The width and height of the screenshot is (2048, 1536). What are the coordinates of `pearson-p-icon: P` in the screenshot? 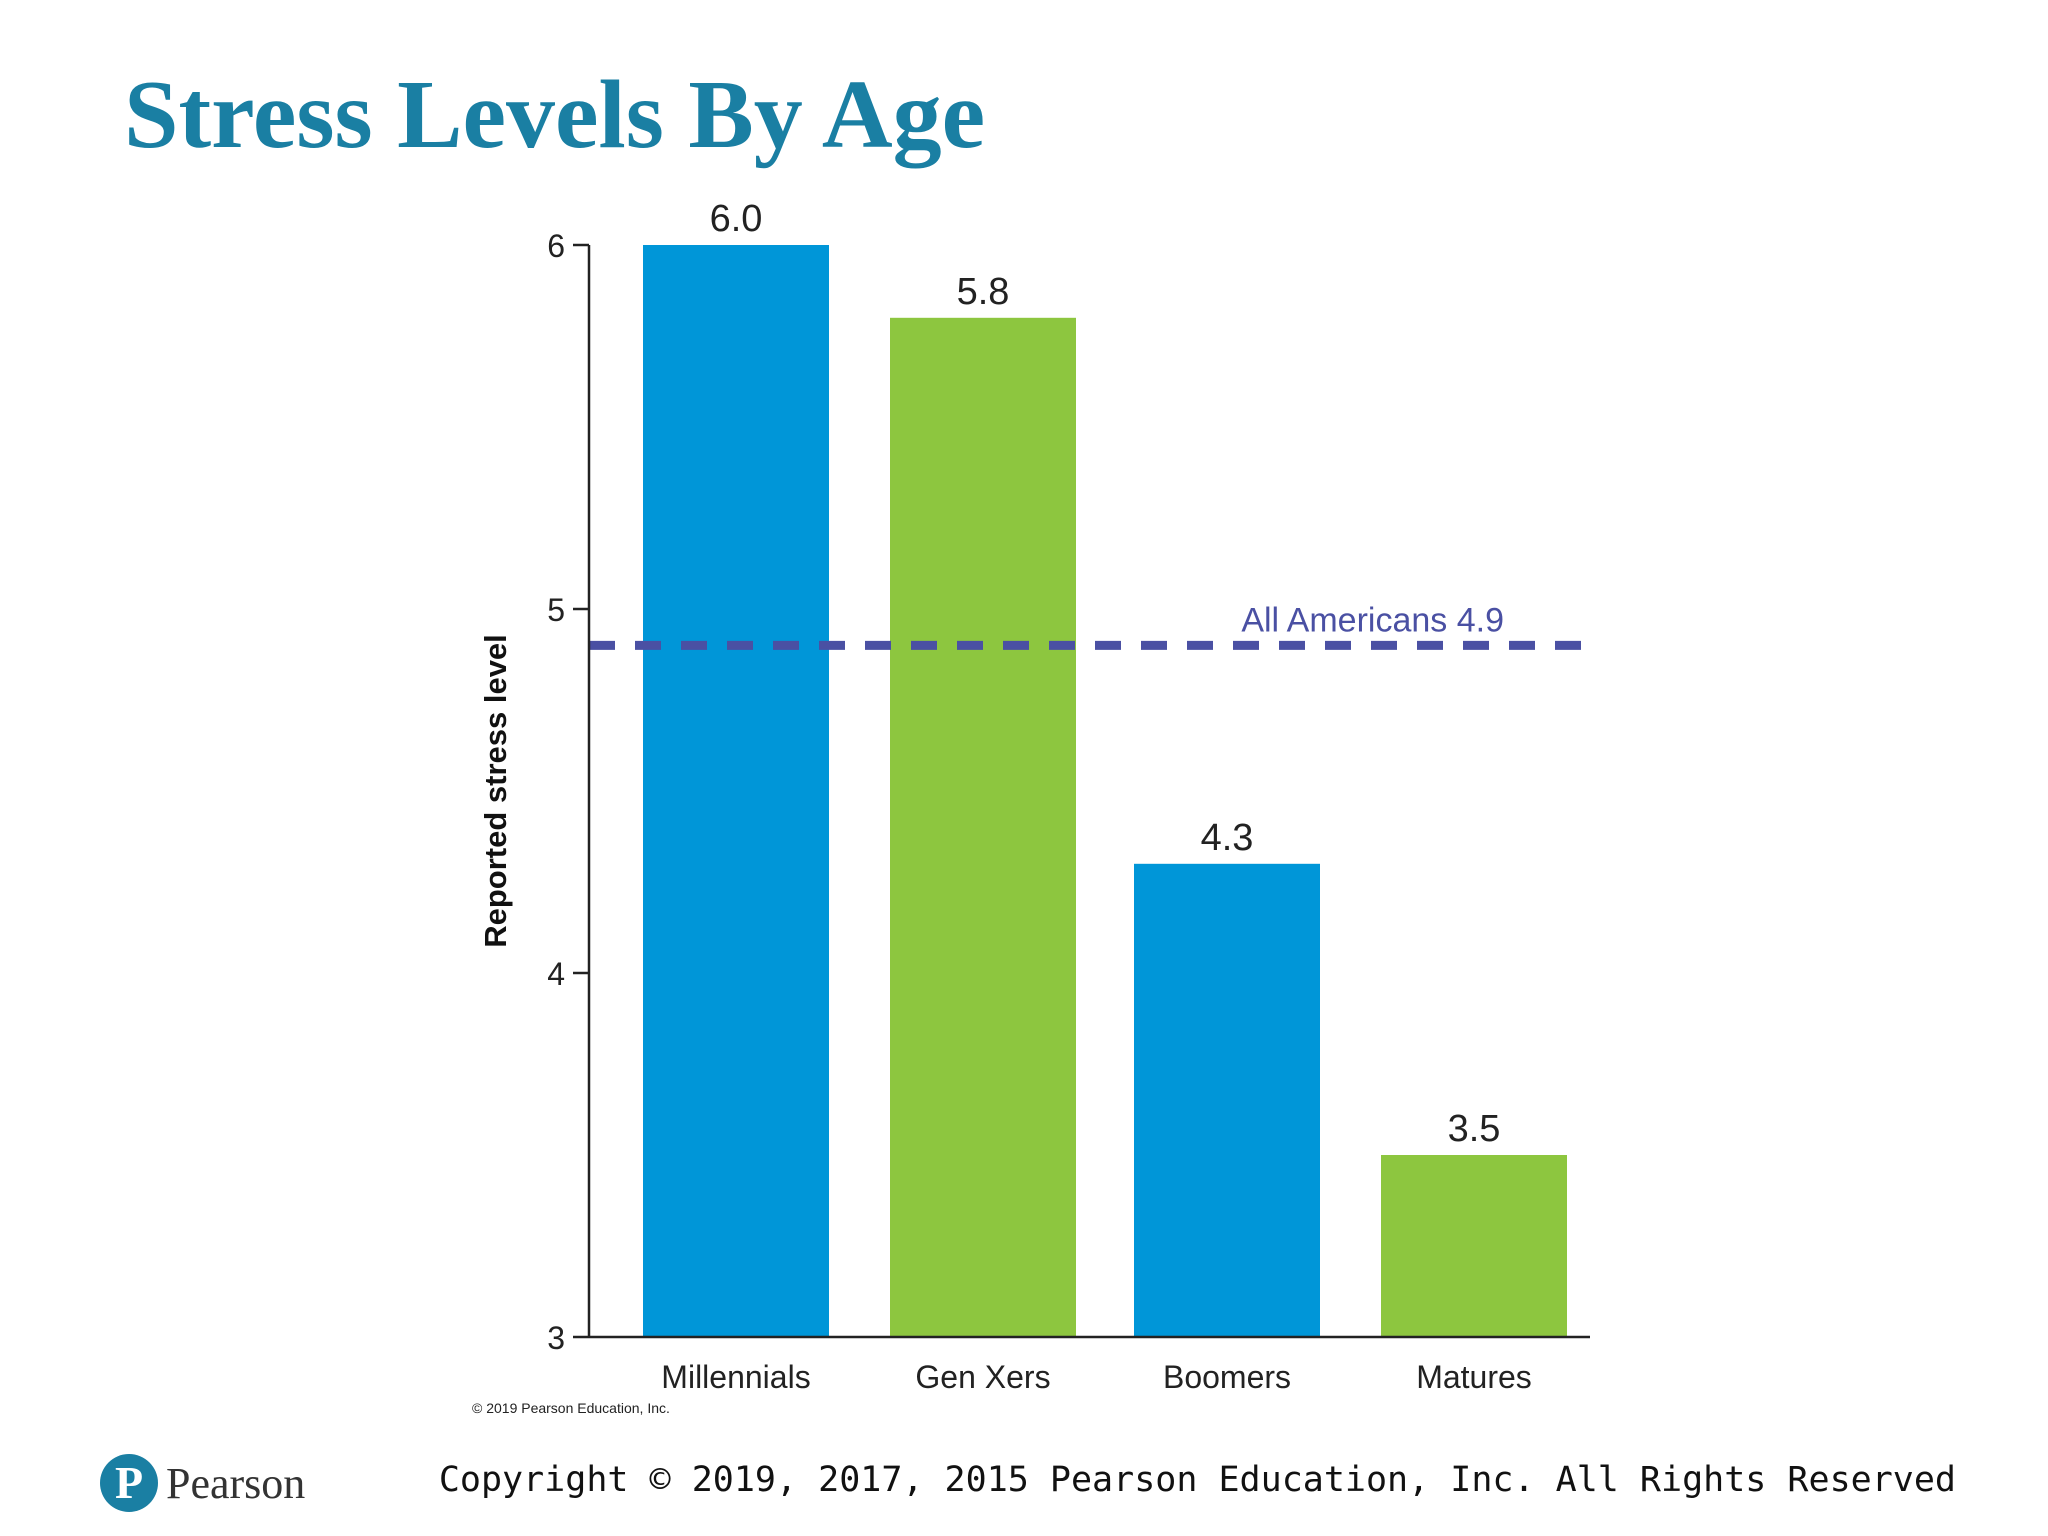 It's located at (129, 1483).